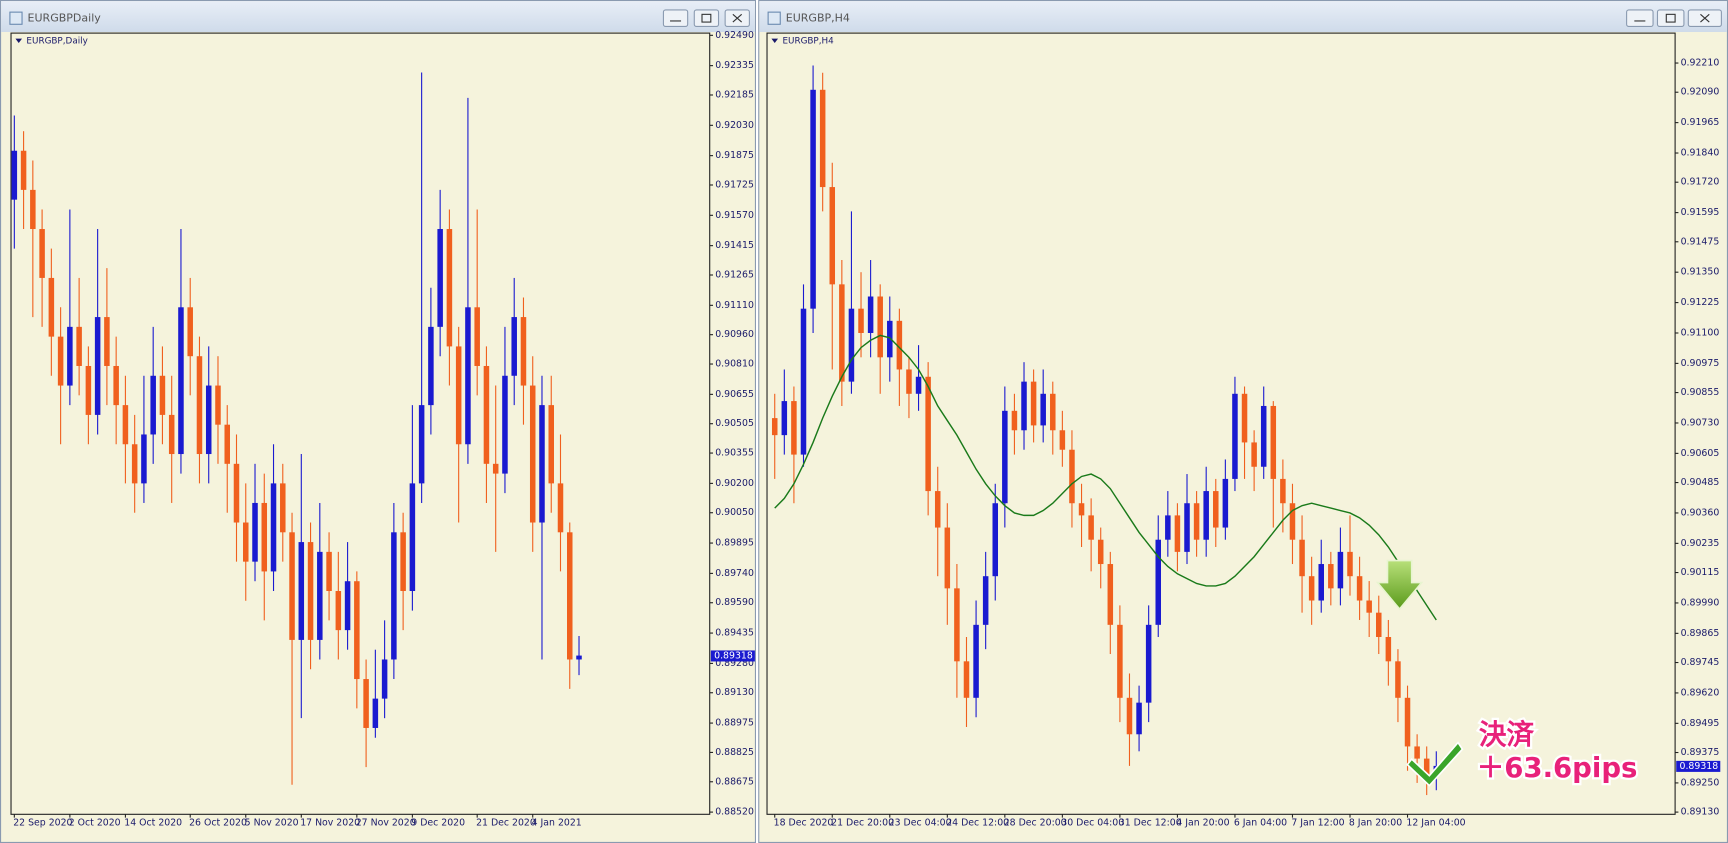  I want to click on x-tick-label: 26 Oct 2020, so click(218, 823).